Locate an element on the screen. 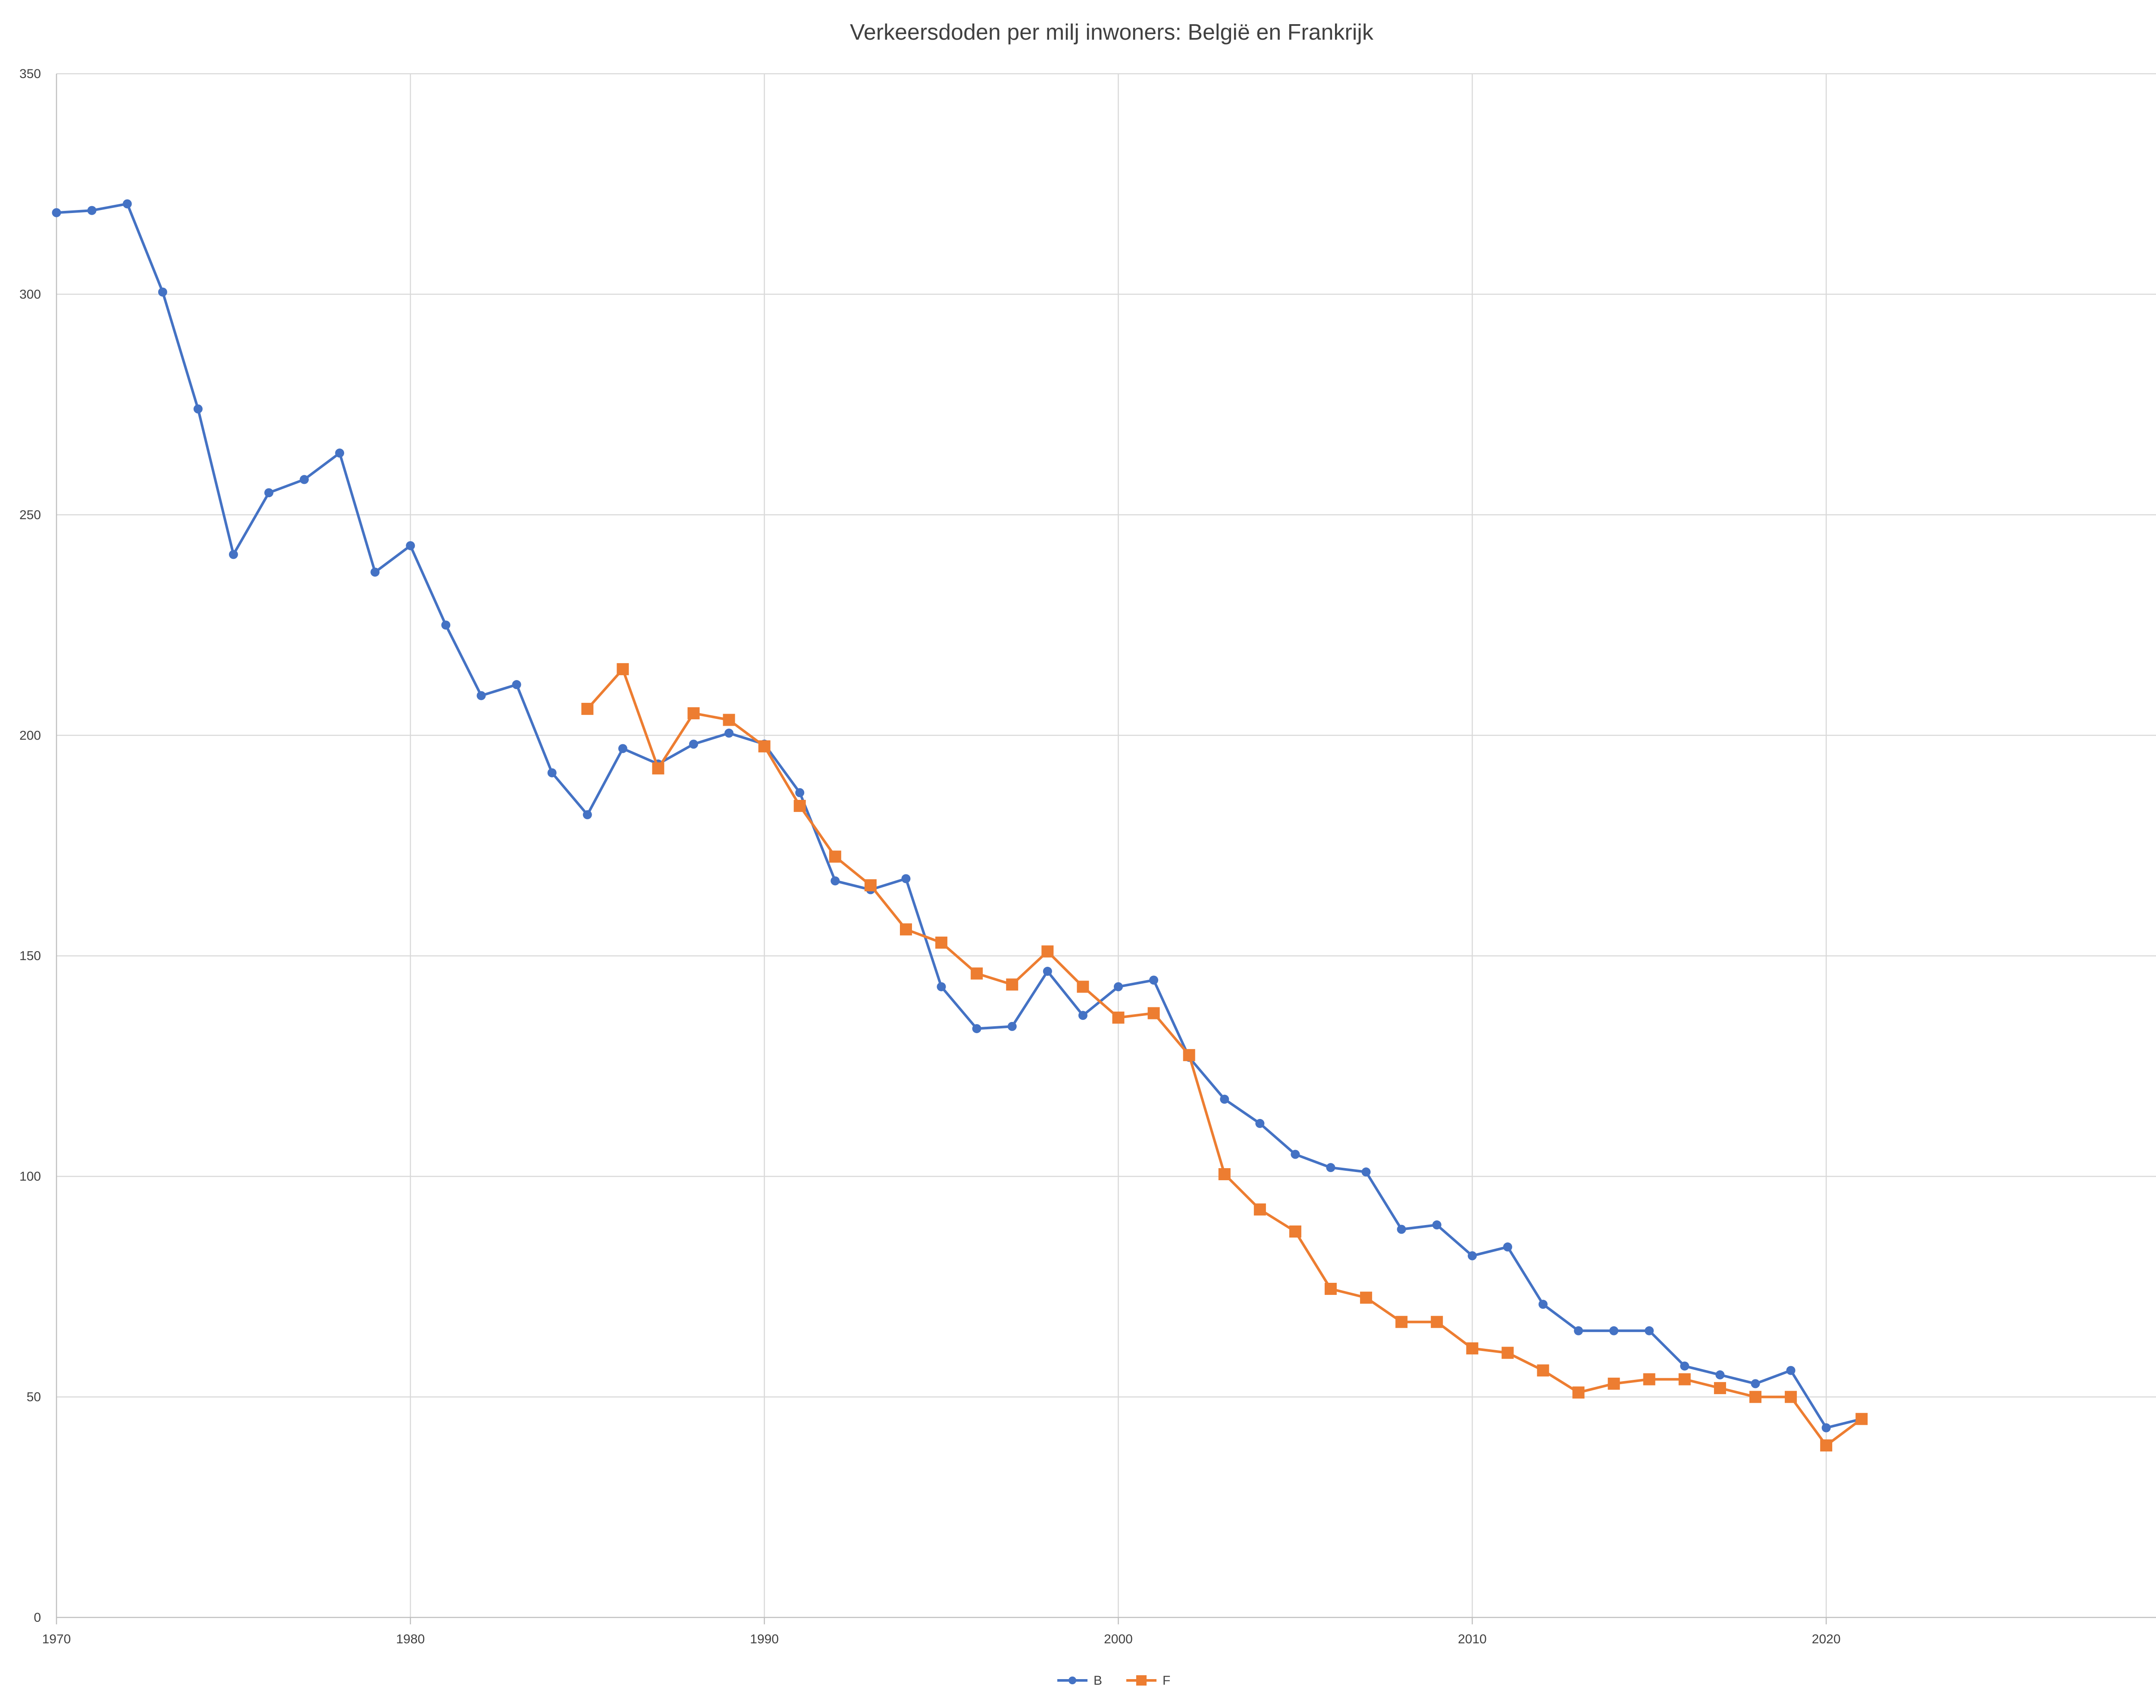  data-point-F-1991 is located at coordinates (799, 805).